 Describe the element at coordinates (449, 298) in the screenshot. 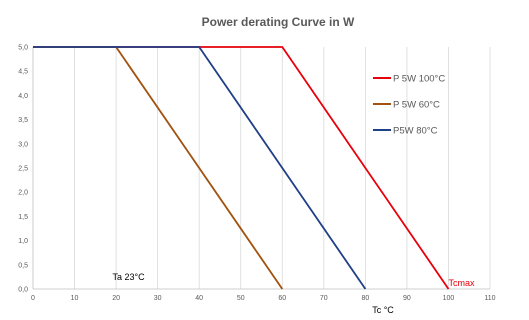

I see `x-tick-label: 100` at that location.